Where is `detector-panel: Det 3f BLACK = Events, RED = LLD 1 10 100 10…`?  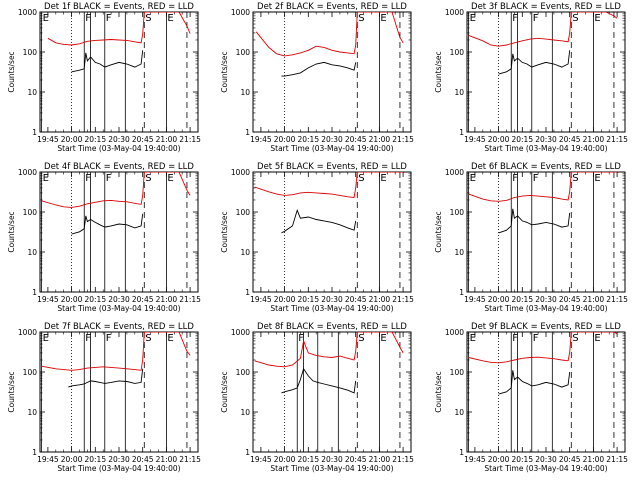
detector-panel: Det 3f BLACK = Events, RED = LLD 1 10 100 10… is located at coordinates (531, 77).